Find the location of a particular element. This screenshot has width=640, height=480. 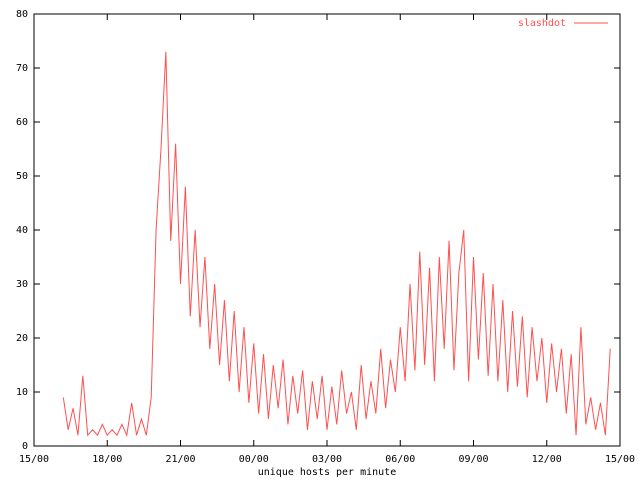

y-tick-label: 10 is located at coordinates (22, 392).